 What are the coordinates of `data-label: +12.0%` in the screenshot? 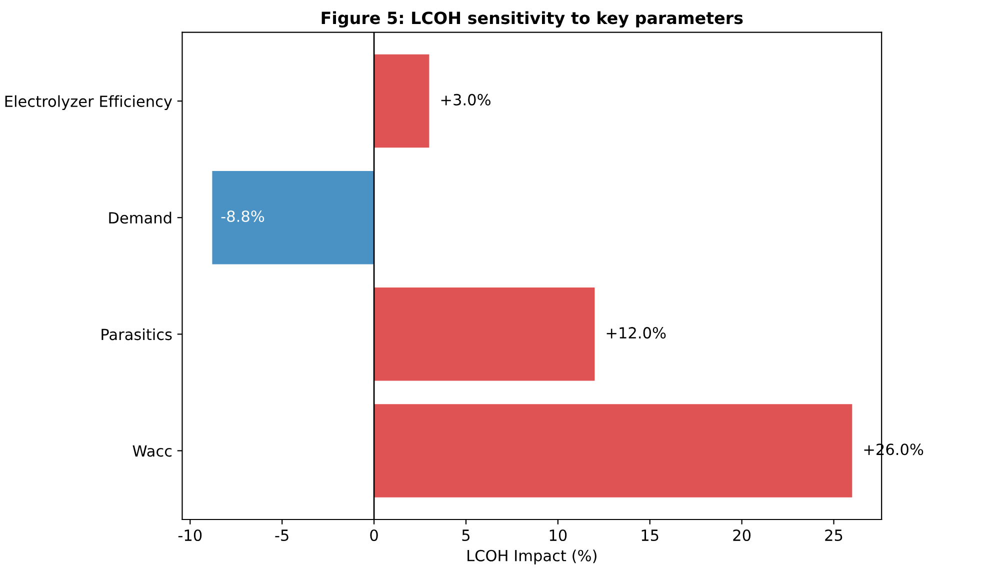 It's located at (636, 333).